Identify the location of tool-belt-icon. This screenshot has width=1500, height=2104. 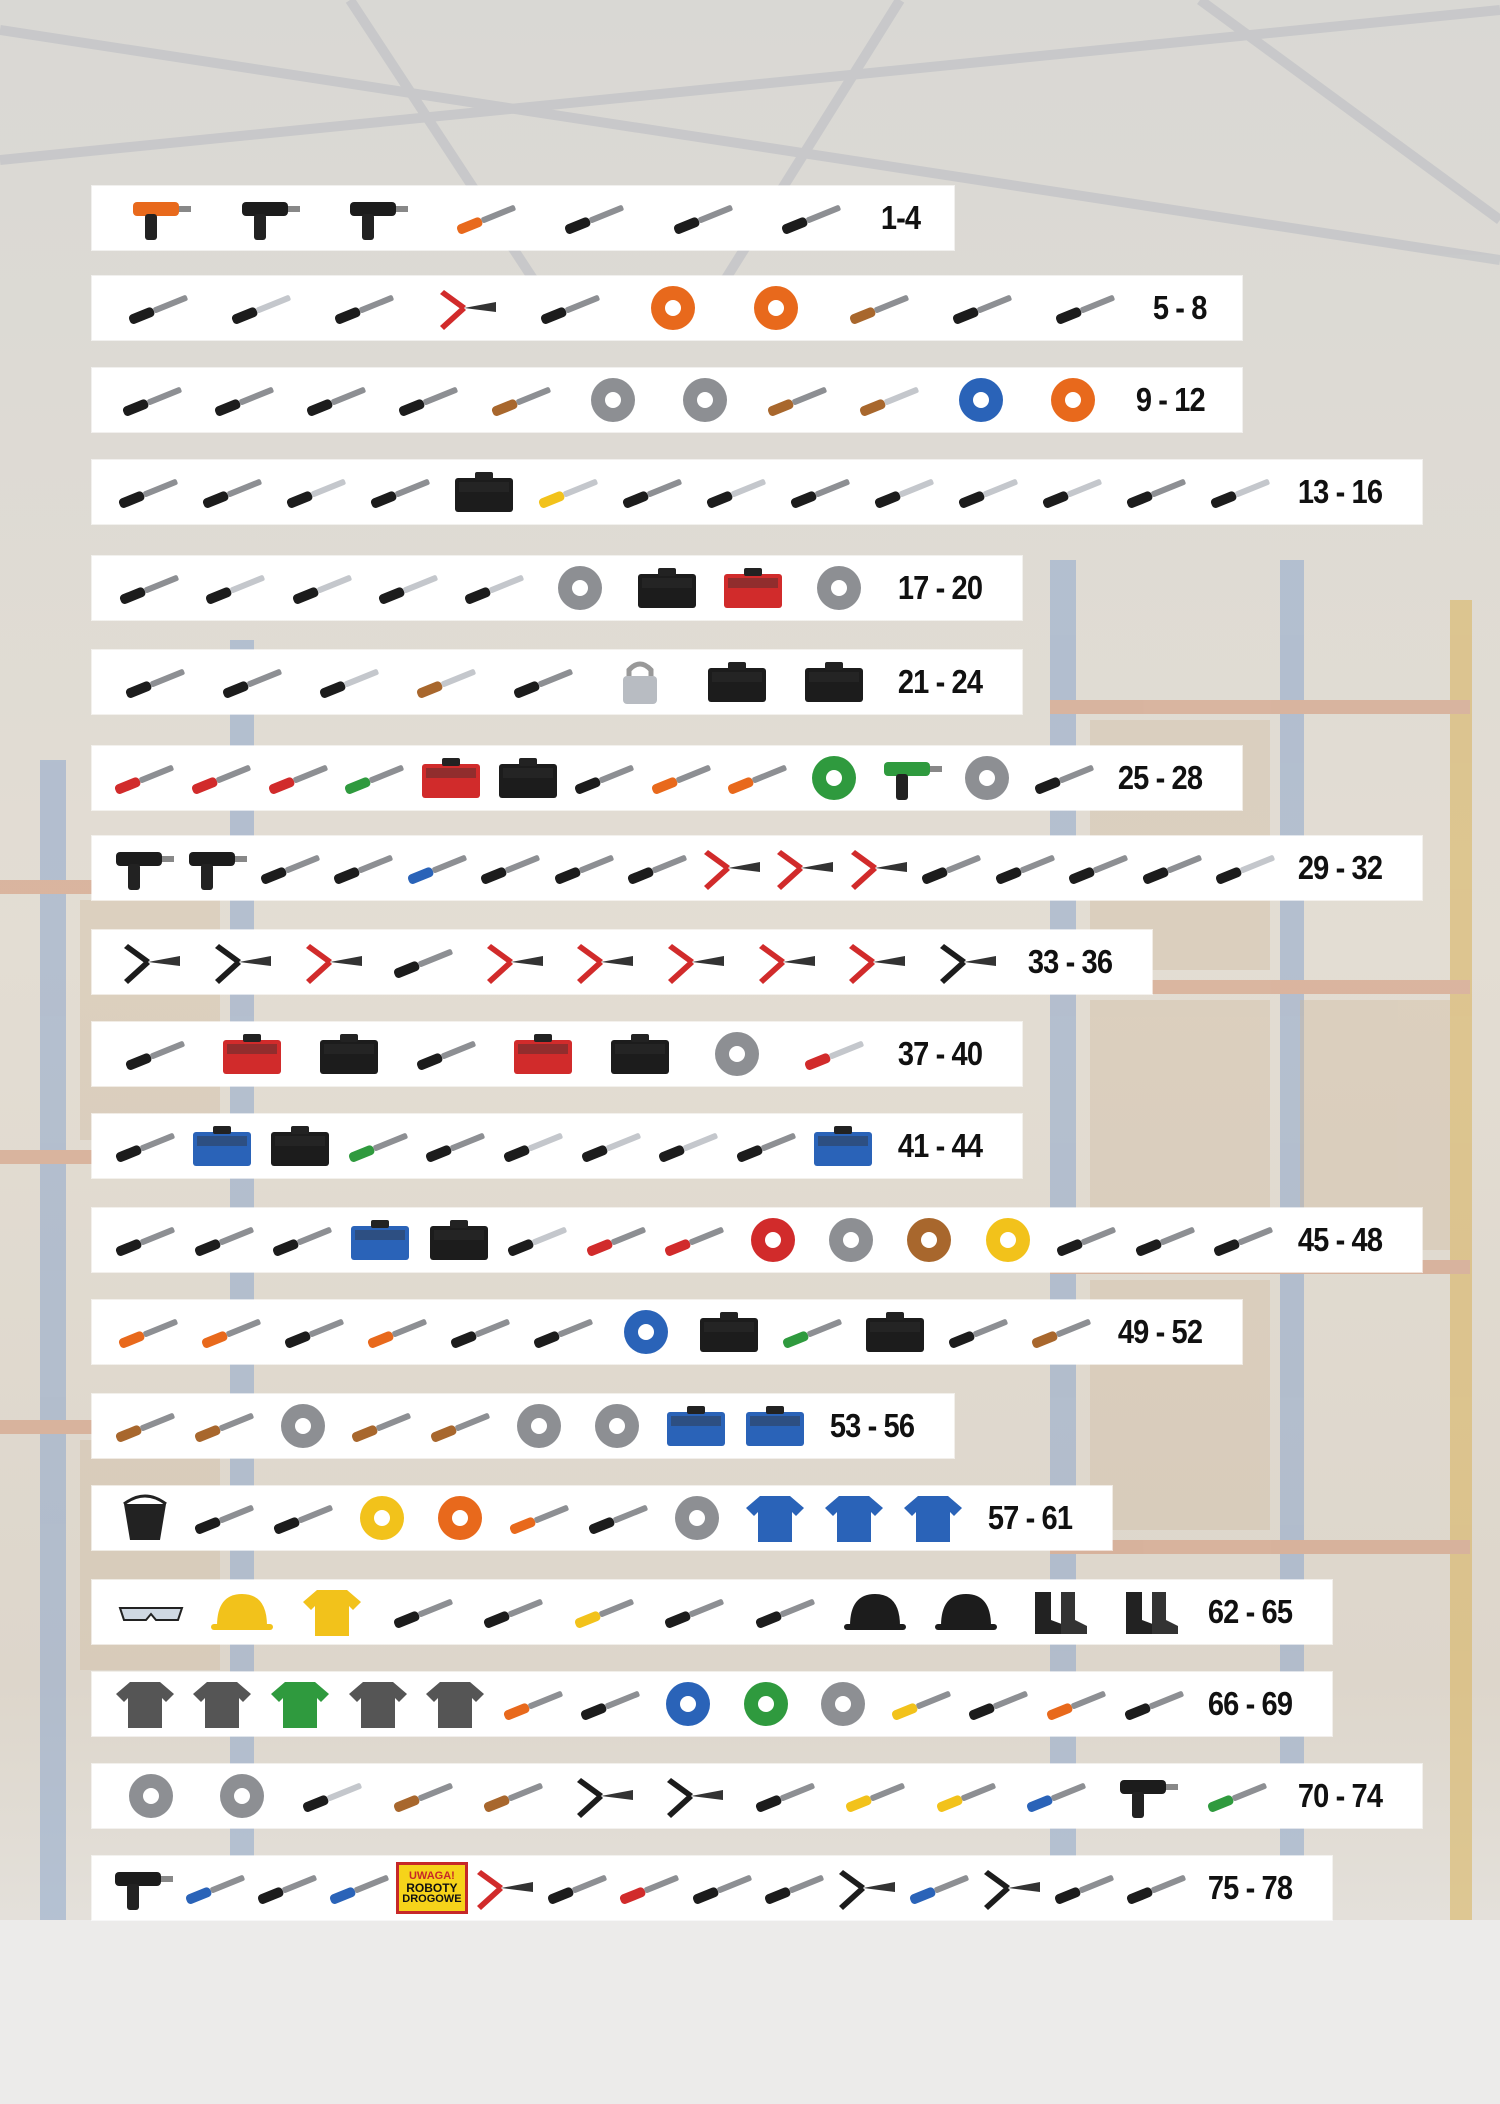
(785, 1612).